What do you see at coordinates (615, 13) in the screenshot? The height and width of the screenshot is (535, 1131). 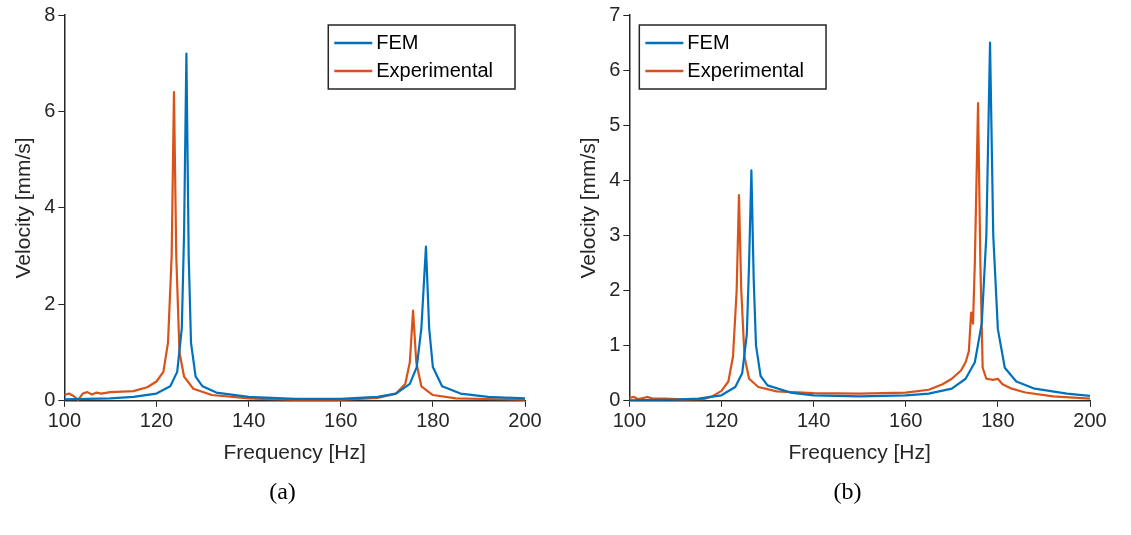 I see `y-tick-label: 7` at bounding box center [615, 13].